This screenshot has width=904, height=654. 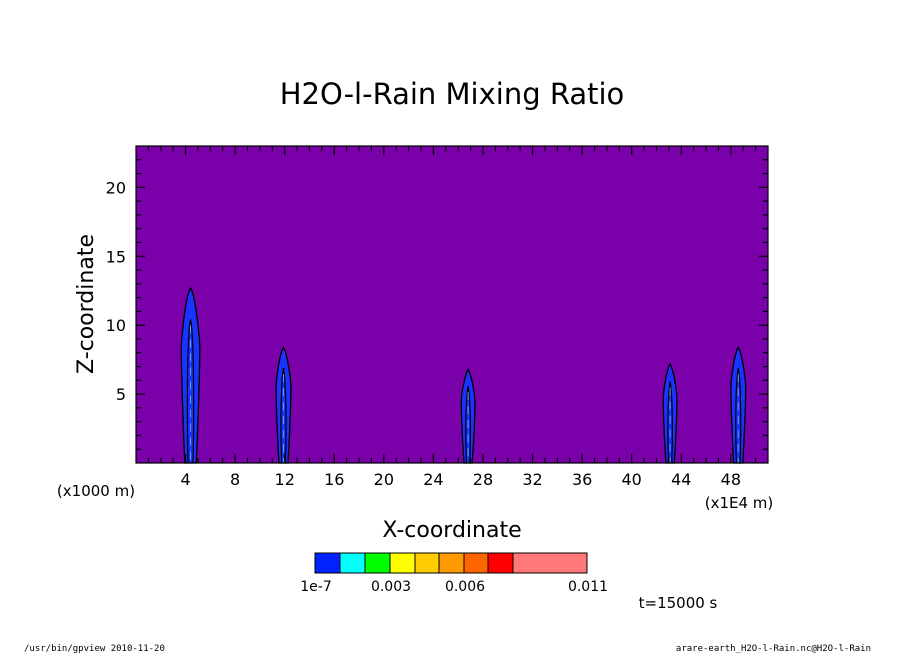 What do you see at coordinates (739, 503) in the screenshot?
I see `x-unit-label: (x1E4 m)` at bounding box center [739, 503].